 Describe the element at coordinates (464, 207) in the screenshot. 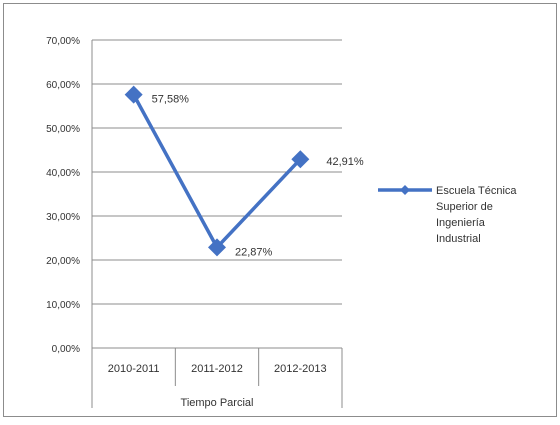

I see `legend-label: Superior de` at that location.